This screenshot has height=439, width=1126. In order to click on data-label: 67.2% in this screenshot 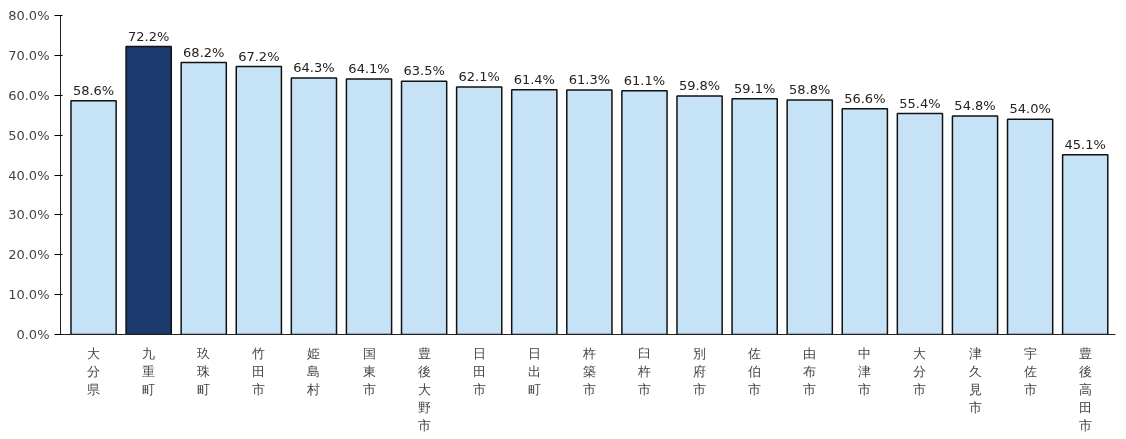, I will do `click(259, 56)`.